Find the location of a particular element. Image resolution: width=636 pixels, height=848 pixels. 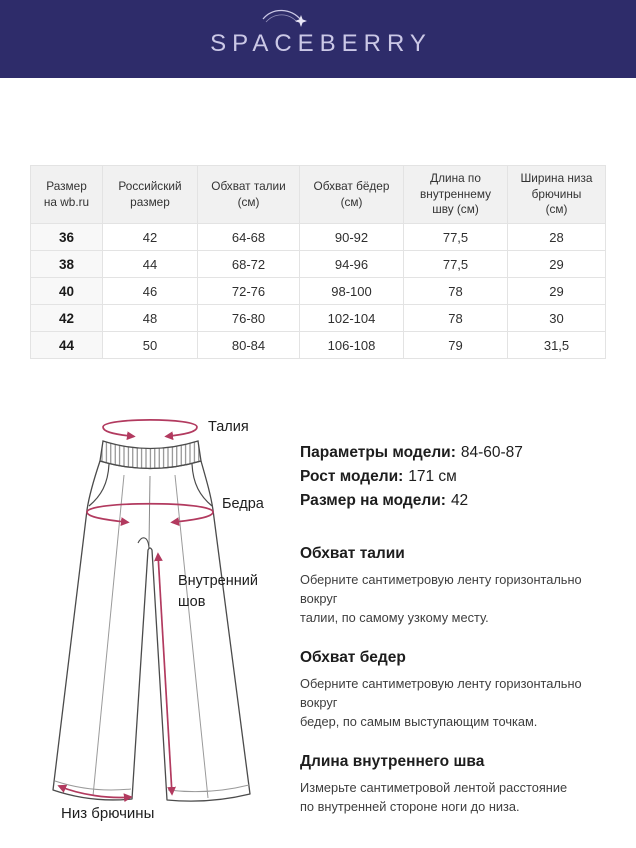

cell-wb-size: 42 is located at coordinates (66, 318).